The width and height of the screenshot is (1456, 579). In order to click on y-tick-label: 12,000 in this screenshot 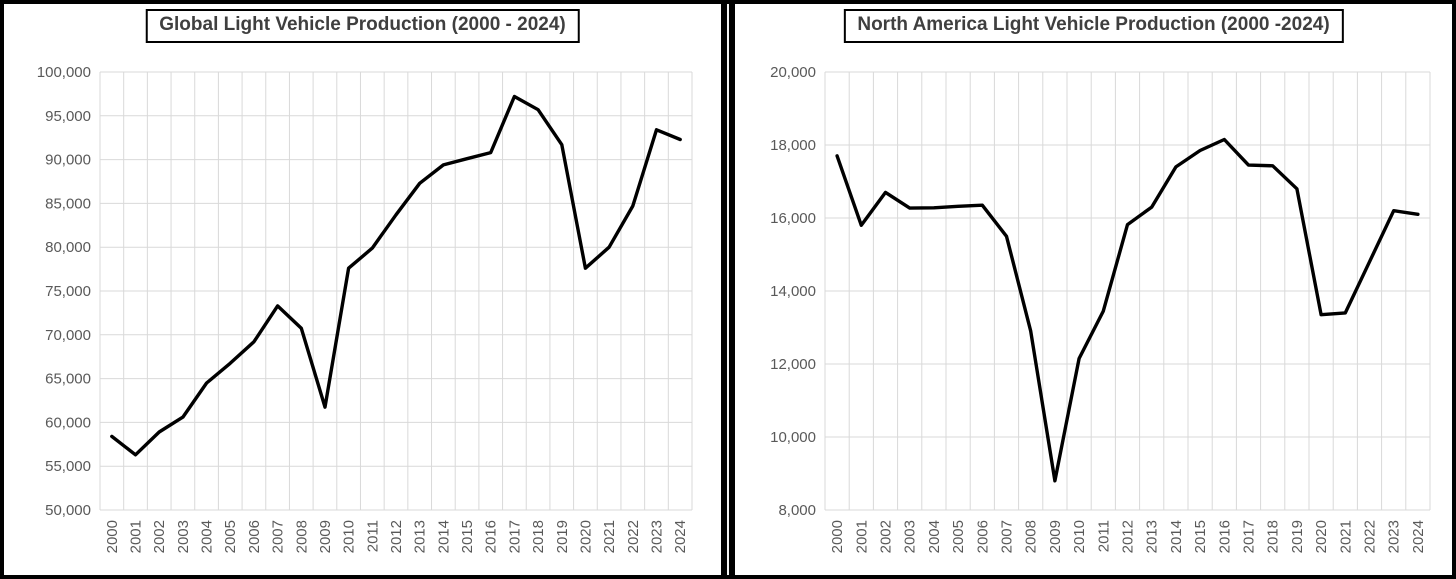, I will do `click(793, 364)`.